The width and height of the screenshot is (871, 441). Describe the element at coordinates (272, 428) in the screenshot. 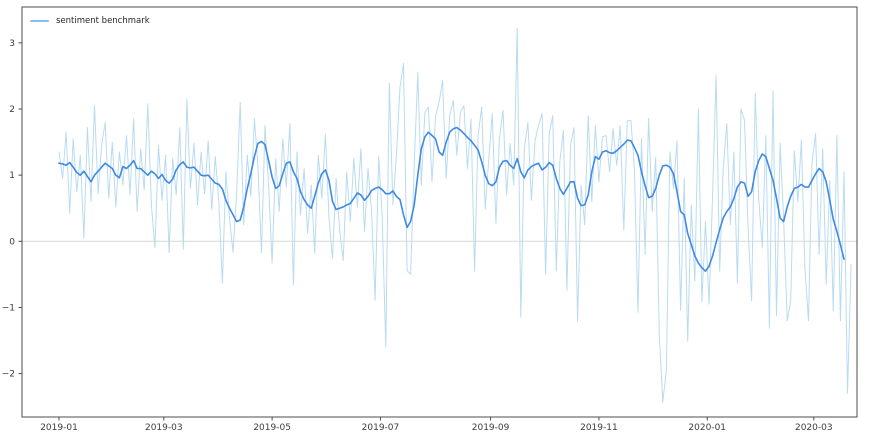

I see `x-tick-label: 2019-05` at that location.